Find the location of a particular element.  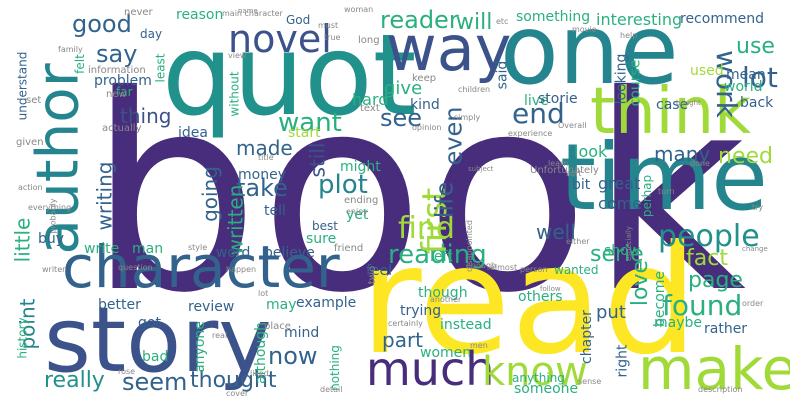

word-rose: rose is located at coordinates (127, 371).